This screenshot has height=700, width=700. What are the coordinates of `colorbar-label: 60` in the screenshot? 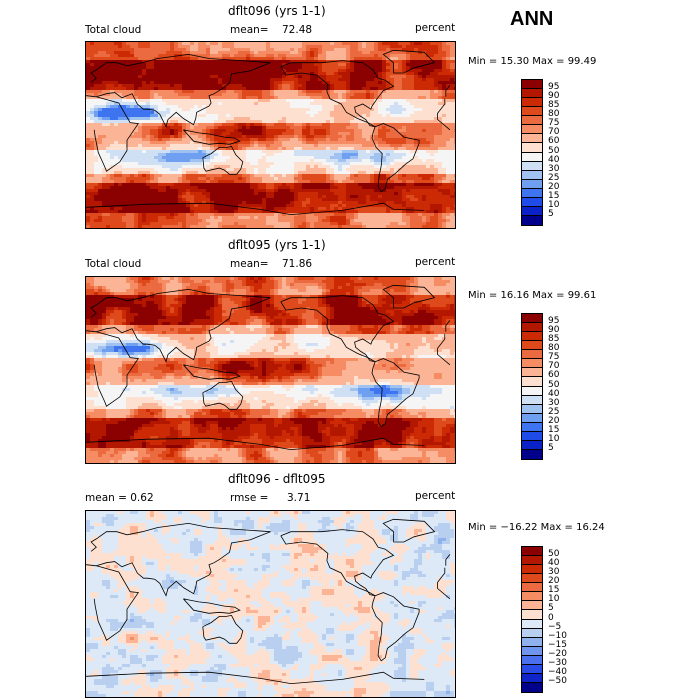 It's located at (554, 375).